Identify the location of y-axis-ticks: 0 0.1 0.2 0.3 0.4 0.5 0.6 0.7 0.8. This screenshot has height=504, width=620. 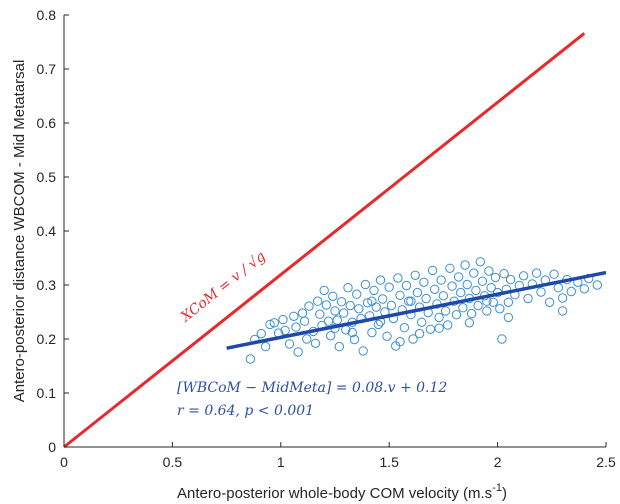
(53, 231).